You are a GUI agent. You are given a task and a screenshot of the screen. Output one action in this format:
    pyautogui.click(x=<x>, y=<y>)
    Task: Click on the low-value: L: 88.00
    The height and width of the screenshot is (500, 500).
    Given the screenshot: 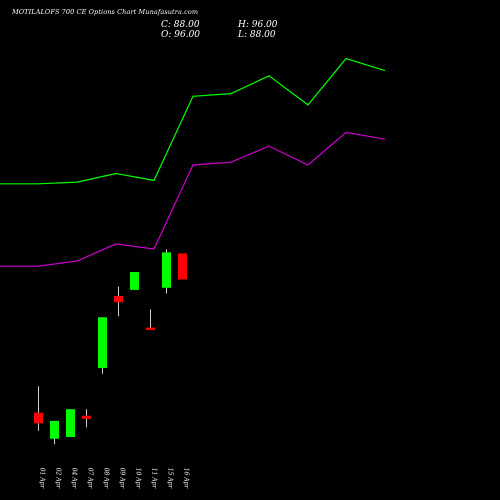 What is the action you would take?
    pyautogui.click(x=257, y=35)
    